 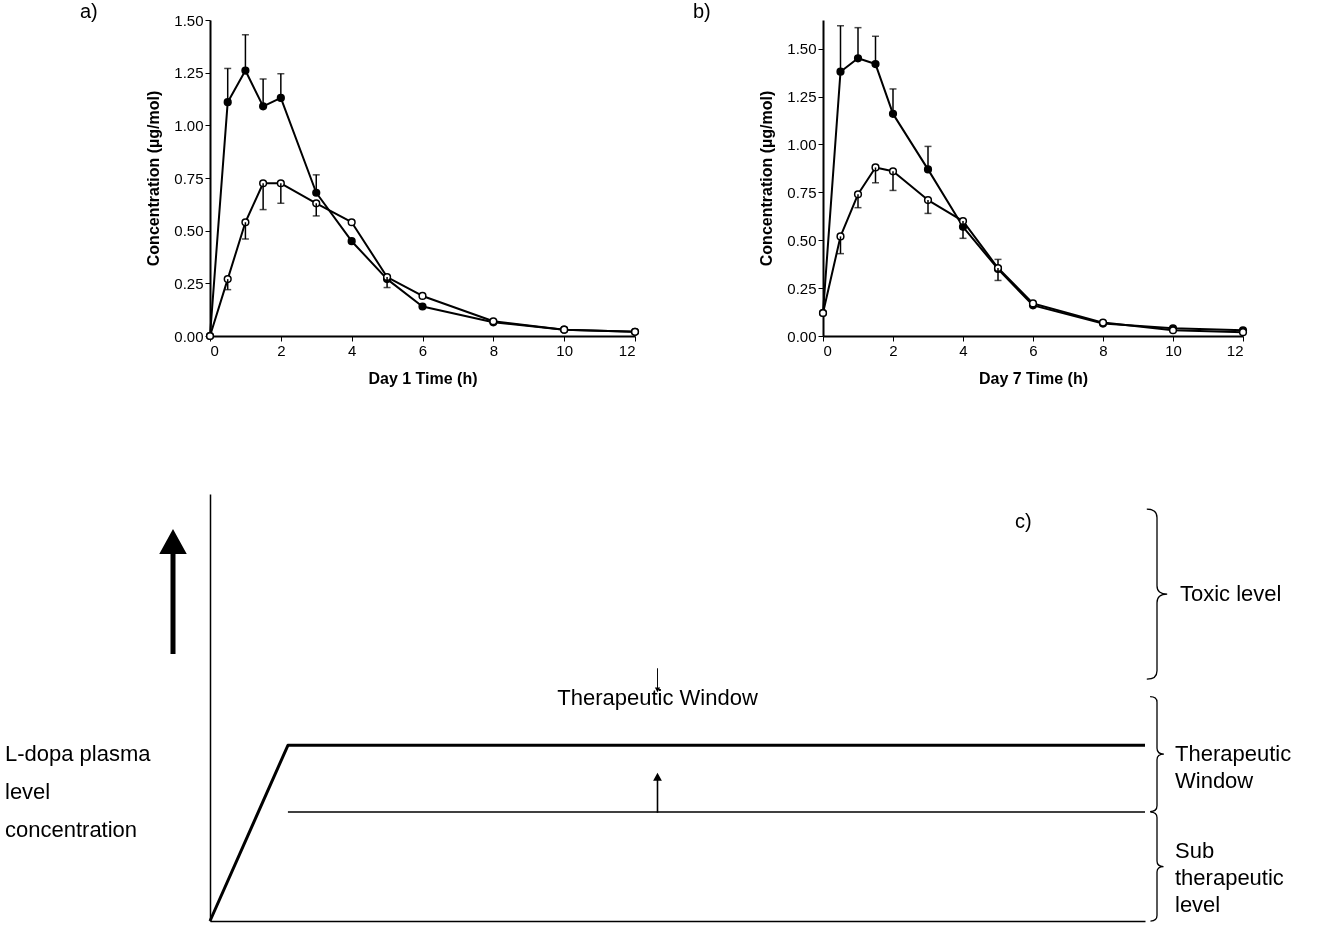 What do you see at coordinates (1229, 877) in the screenshot?
I see `text: Sub therapeutic level` at bounding box center [1229, 877].